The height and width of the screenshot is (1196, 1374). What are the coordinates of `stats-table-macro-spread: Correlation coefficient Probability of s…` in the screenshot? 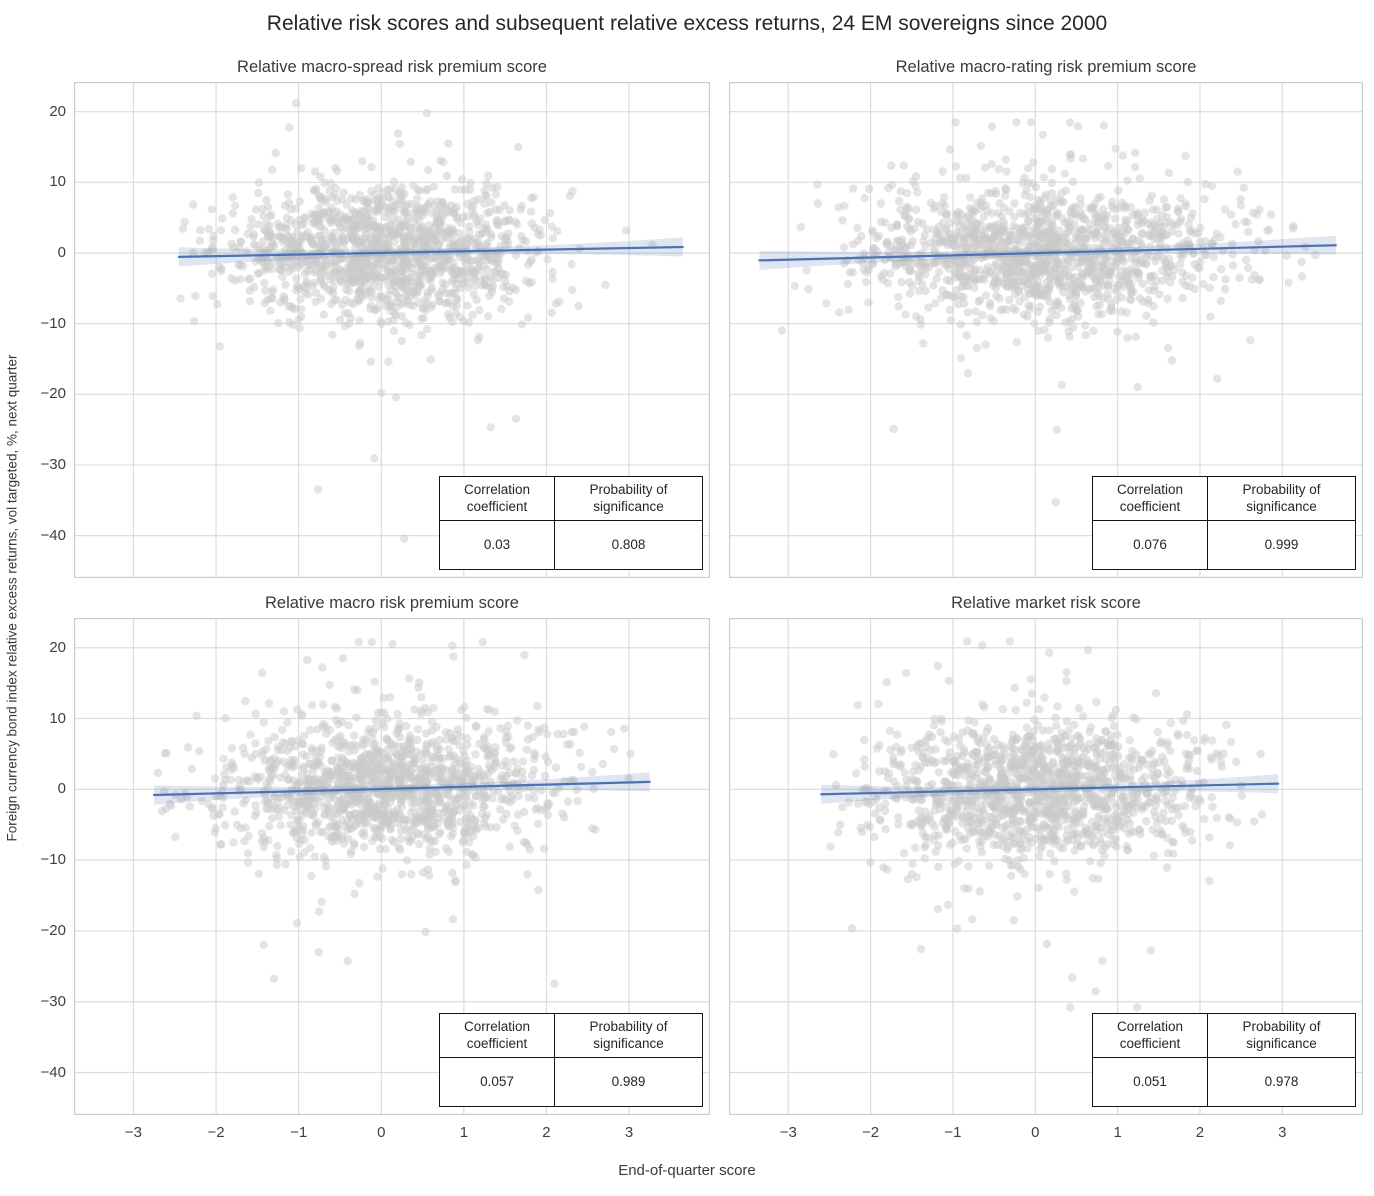 It's located at (571, 523).